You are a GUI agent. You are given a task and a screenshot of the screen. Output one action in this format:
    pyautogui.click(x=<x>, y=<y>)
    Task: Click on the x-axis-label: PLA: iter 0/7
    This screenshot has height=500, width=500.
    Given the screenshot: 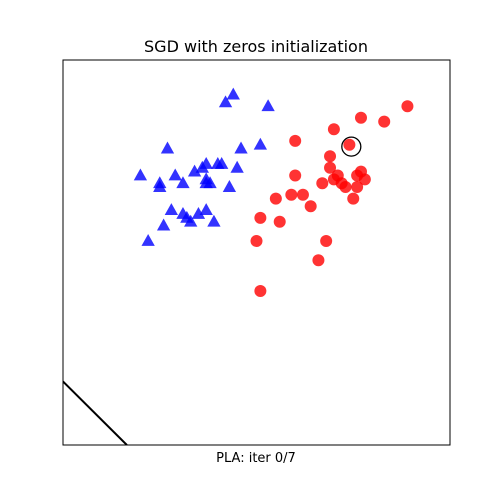 What is the action you would take?
    pyautogui.click(x=256, y=458)
    